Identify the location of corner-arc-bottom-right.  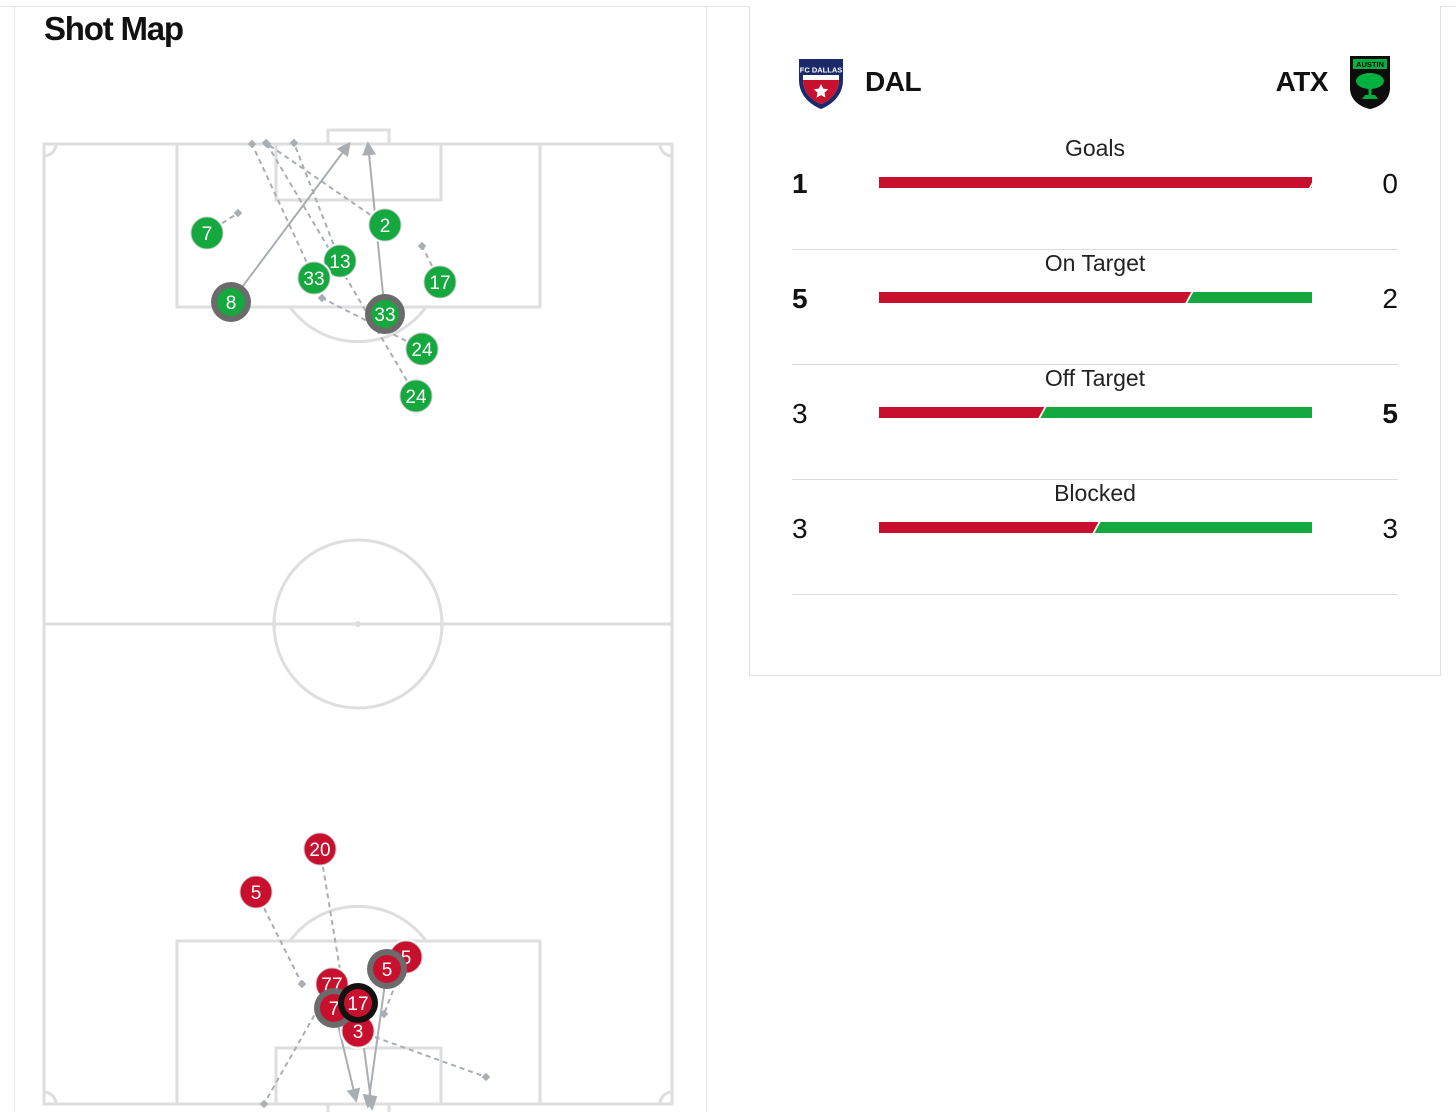
(665, 1097).